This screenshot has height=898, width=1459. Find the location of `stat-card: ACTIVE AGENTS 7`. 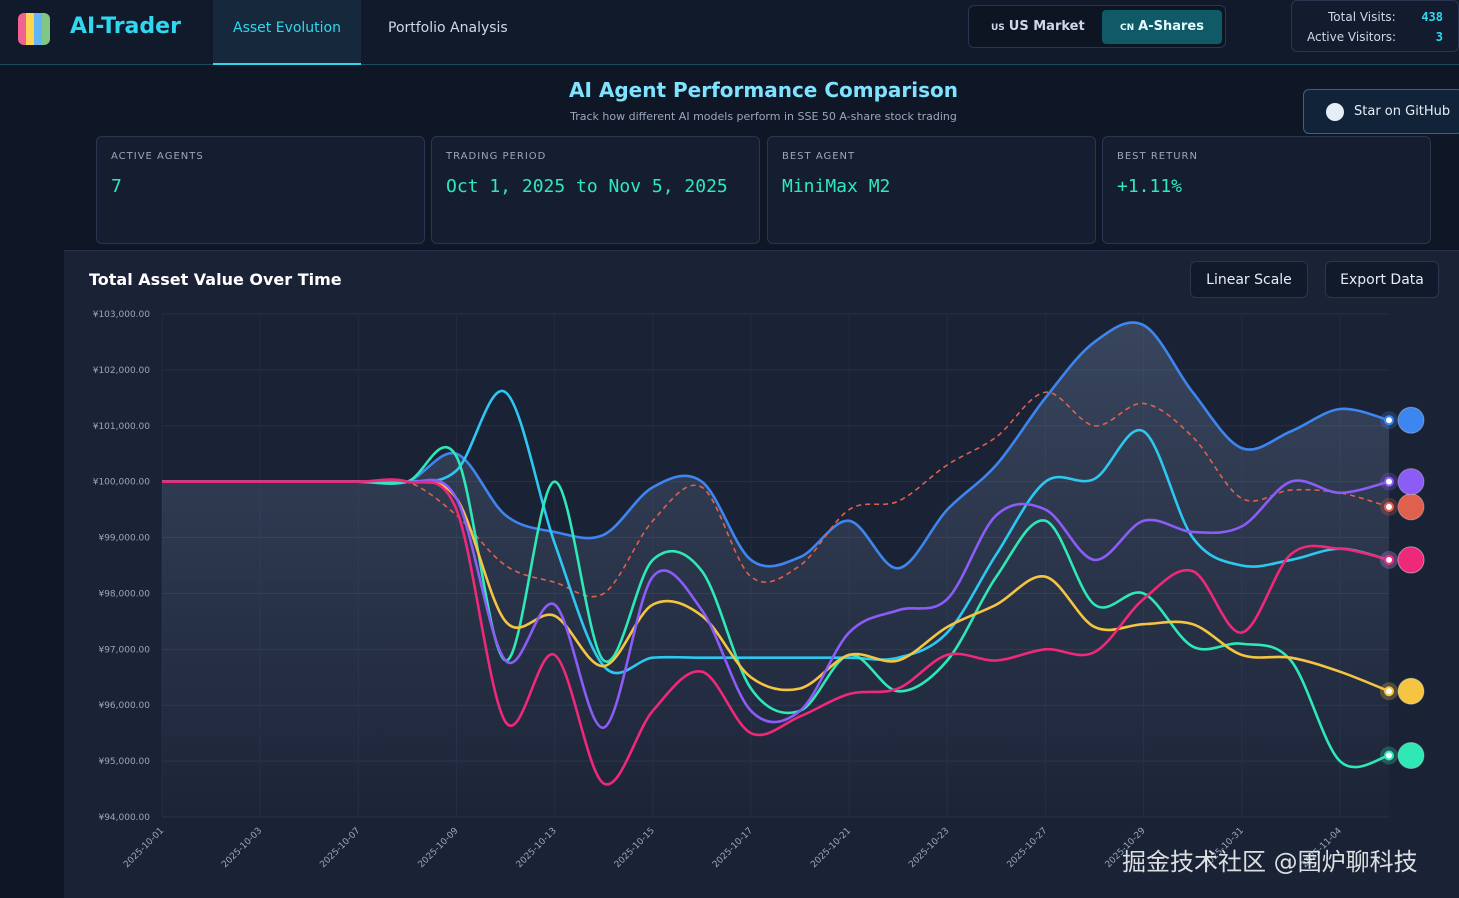

stat-card: ACTIVE AGENTS 7 is located at coordinates (260, 190).